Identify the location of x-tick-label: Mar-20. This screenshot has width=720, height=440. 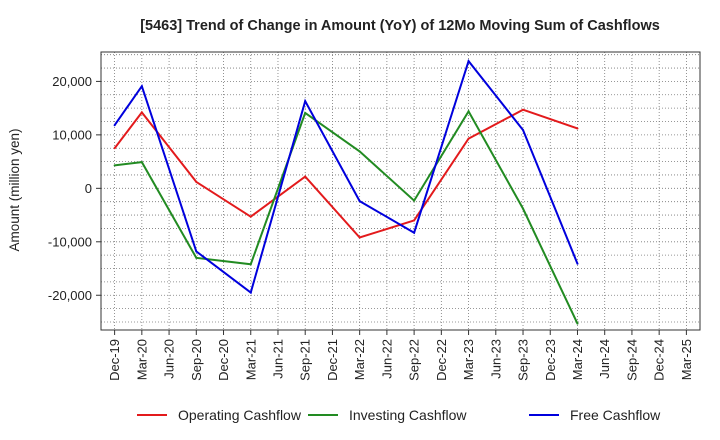
(141, 359).